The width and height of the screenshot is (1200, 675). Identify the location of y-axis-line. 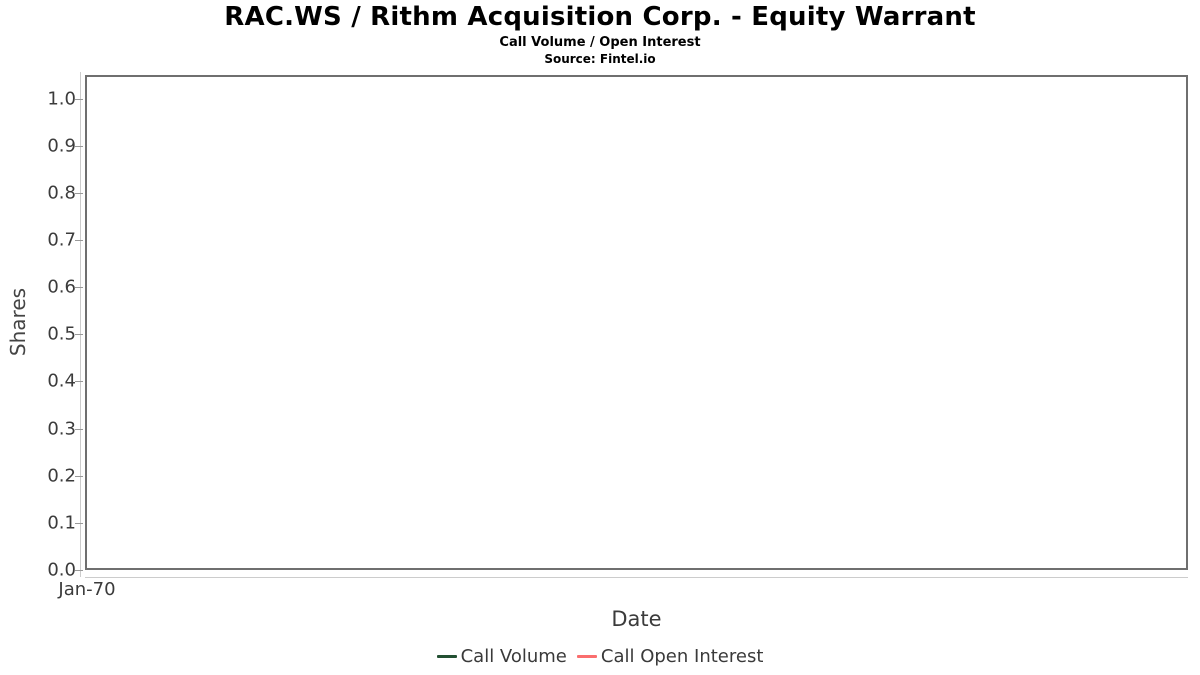
(80, 324).